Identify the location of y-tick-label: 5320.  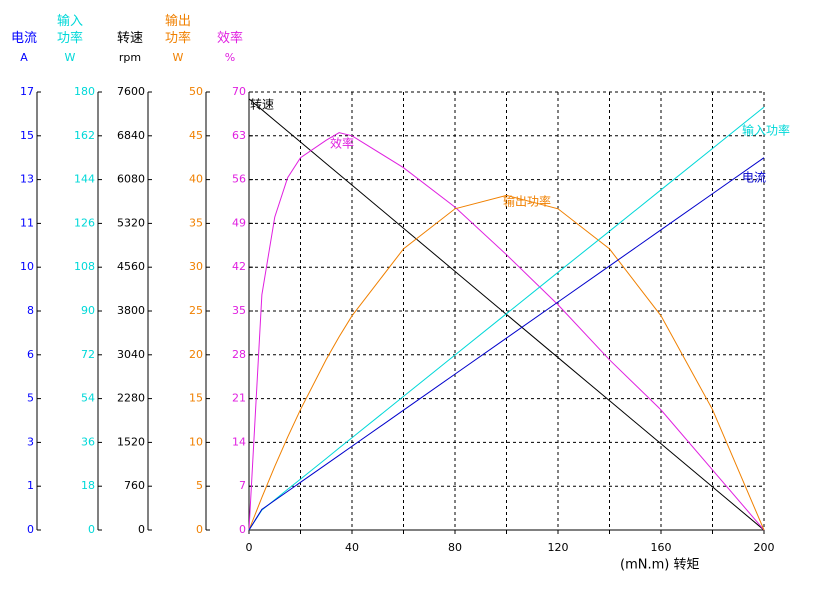
(131, 222).